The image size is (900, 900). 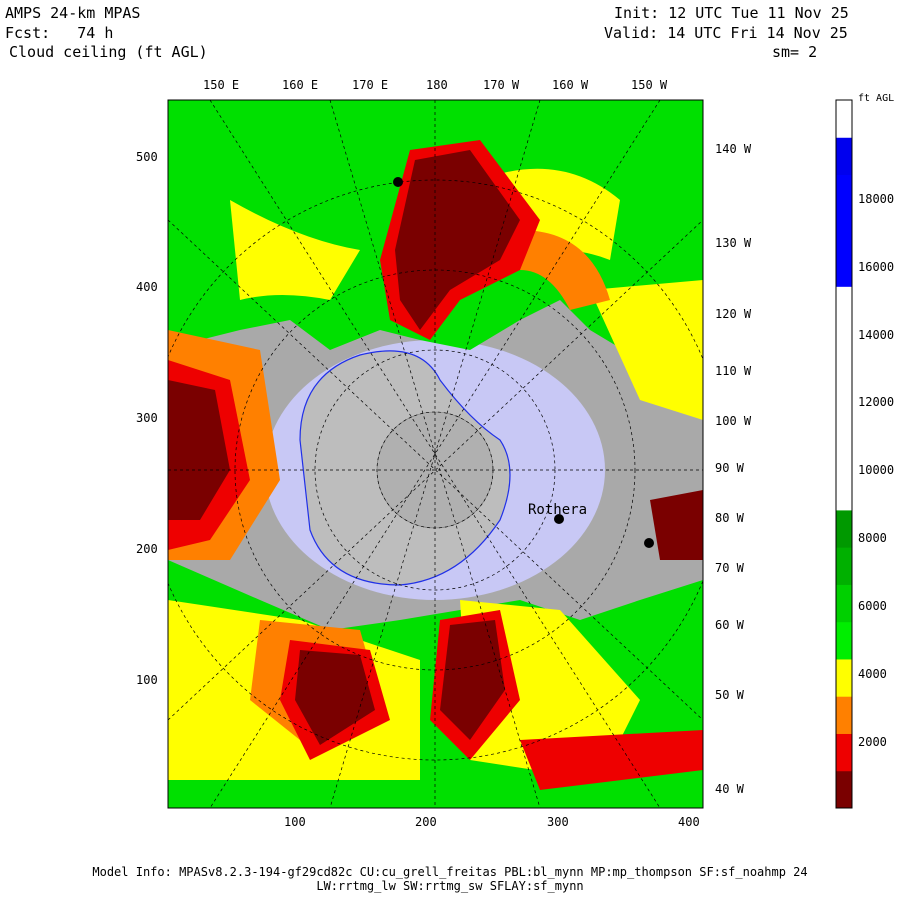 What do you see at coordinates (370, 85) in the screenshot?
I see `longitude-label: 170 E` at bounding box center [370, 85].